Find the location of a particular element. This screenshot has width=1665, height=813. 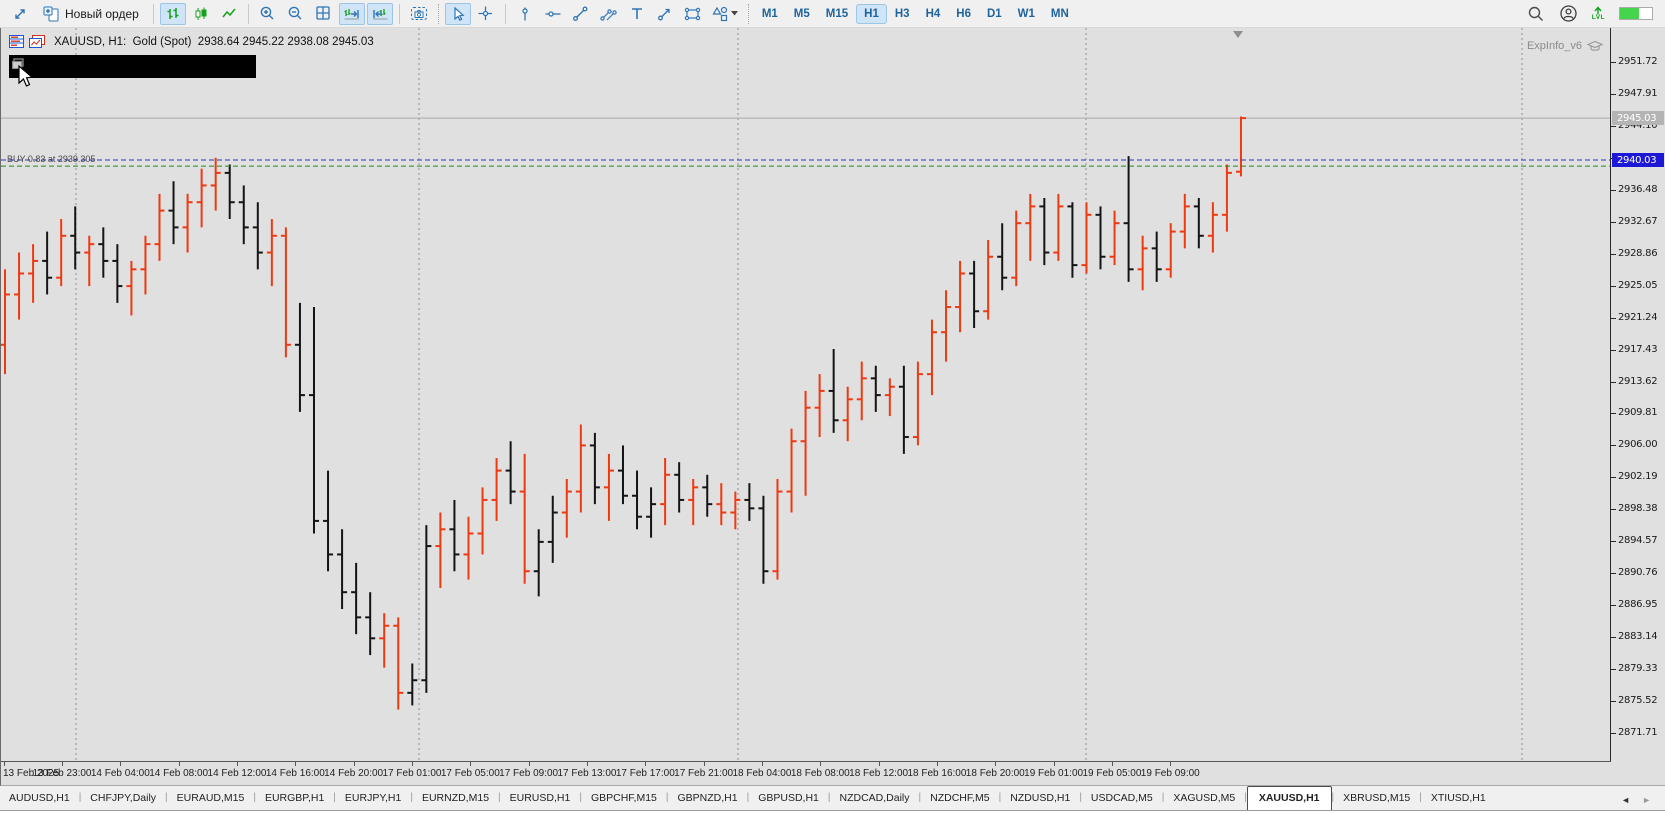

tab-XBRUSD-M15: XBRUSD,M15 is located at coordinates (1377, 797).